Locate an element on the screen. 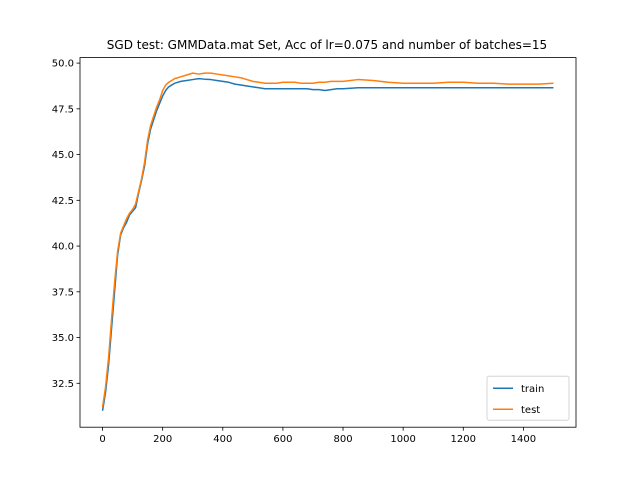  x-tick-label: 1400 is located at coordinates (523, 439).